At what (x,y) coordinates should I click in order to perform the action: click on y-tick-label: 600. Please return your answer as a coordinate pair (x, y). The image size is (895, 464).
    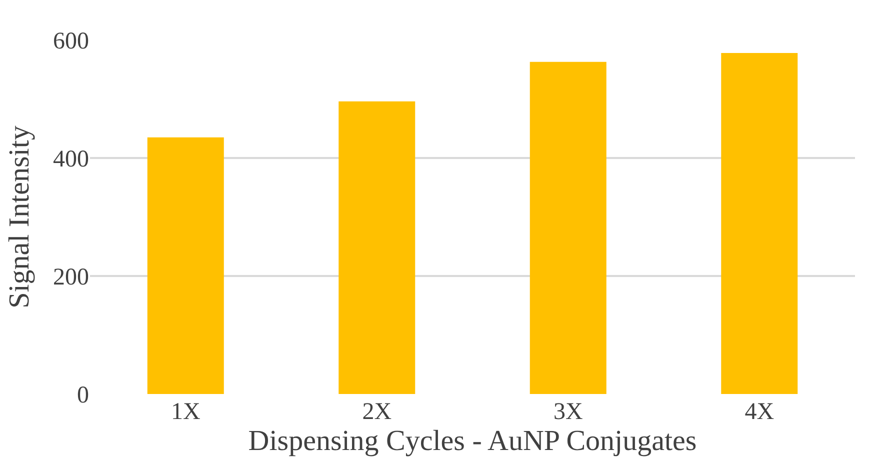
    Looking at the image, I should click on (71, 41).